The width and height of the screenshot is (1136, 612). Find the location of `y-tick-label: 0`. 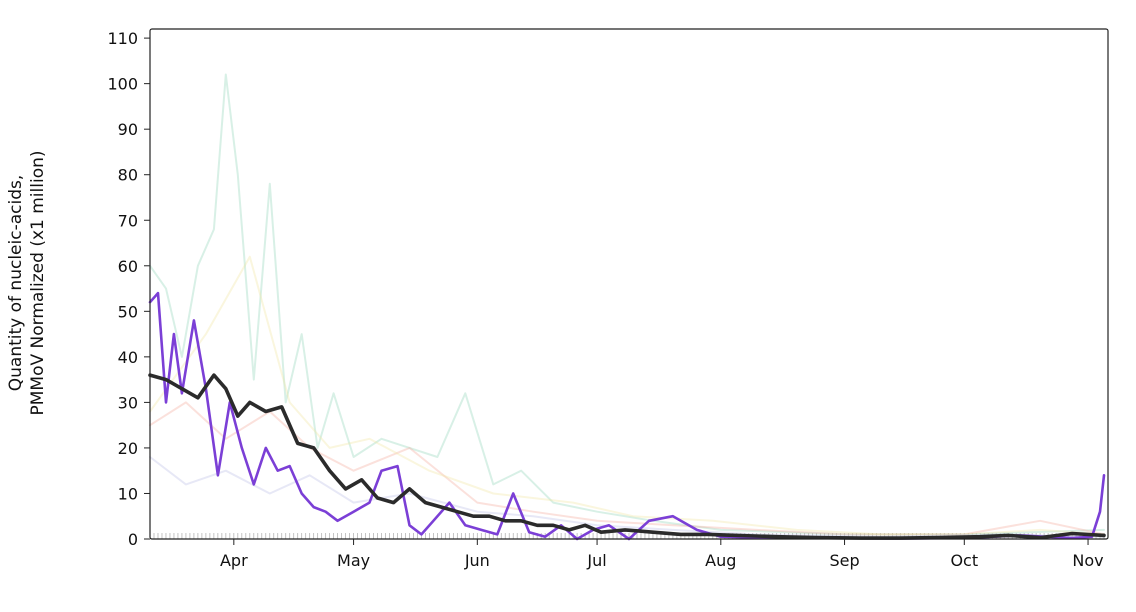

y-tick-label: 0 is located at coordinates (133, 539).